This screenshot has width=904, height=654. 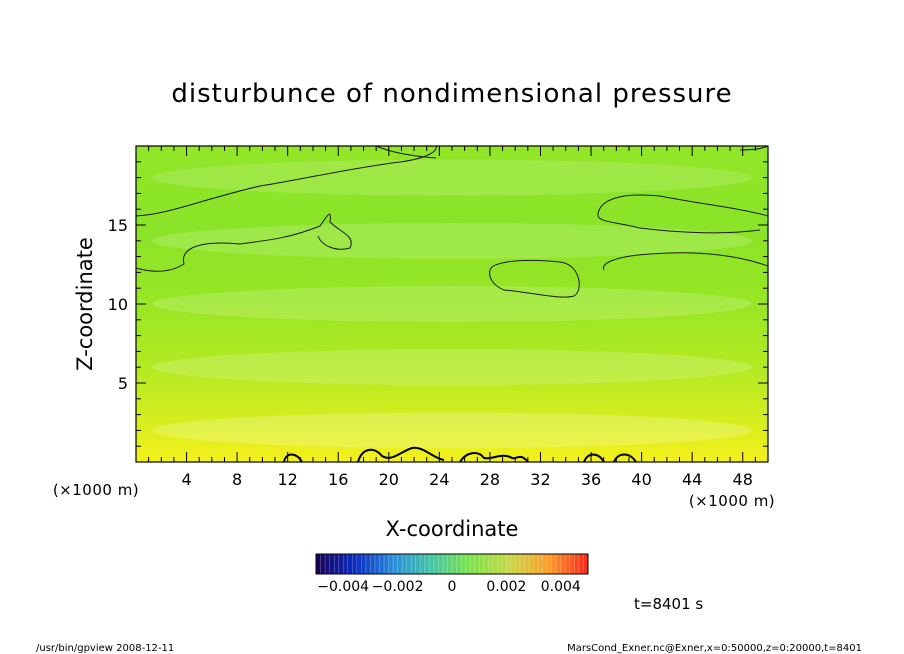 What do you see at coordinates (439, 479) in the screenshot?
I see `x-tick-label: 24` at bounding box center [439, 479].